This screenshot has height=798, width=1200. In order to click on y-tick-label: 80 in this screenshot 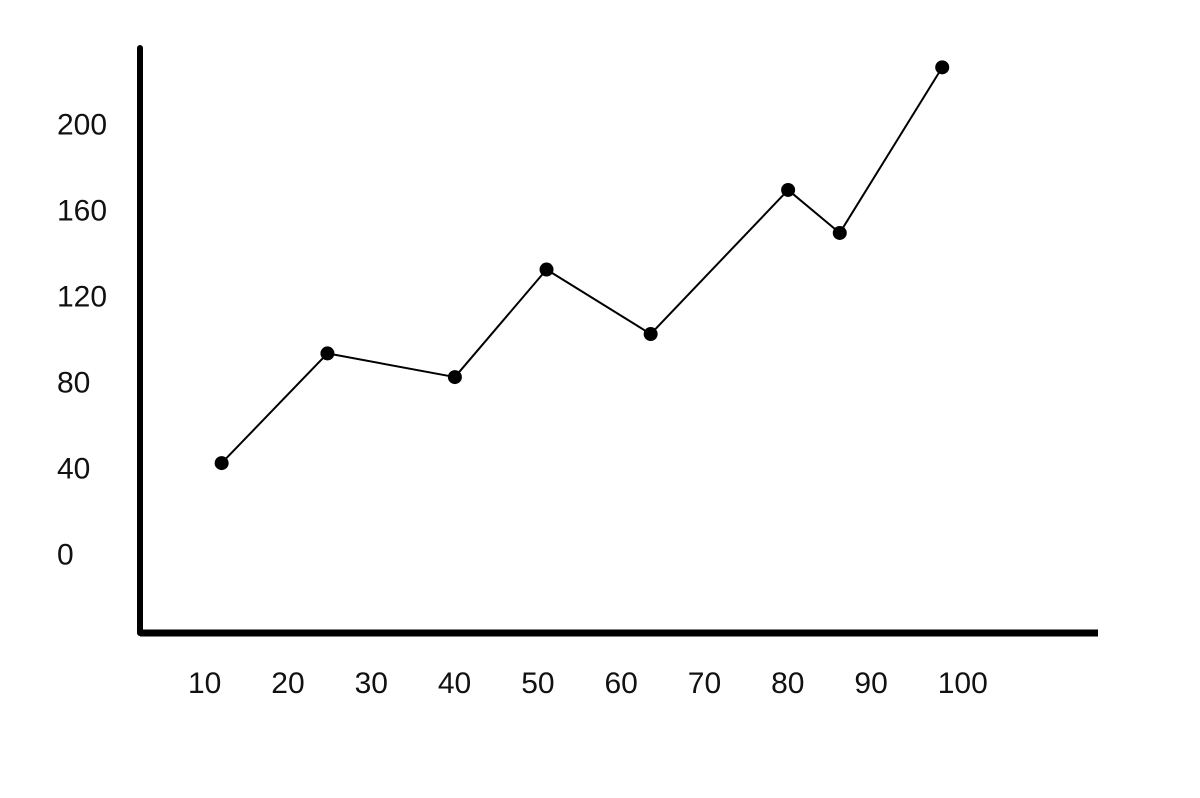, I will do `click(73, 382)`.